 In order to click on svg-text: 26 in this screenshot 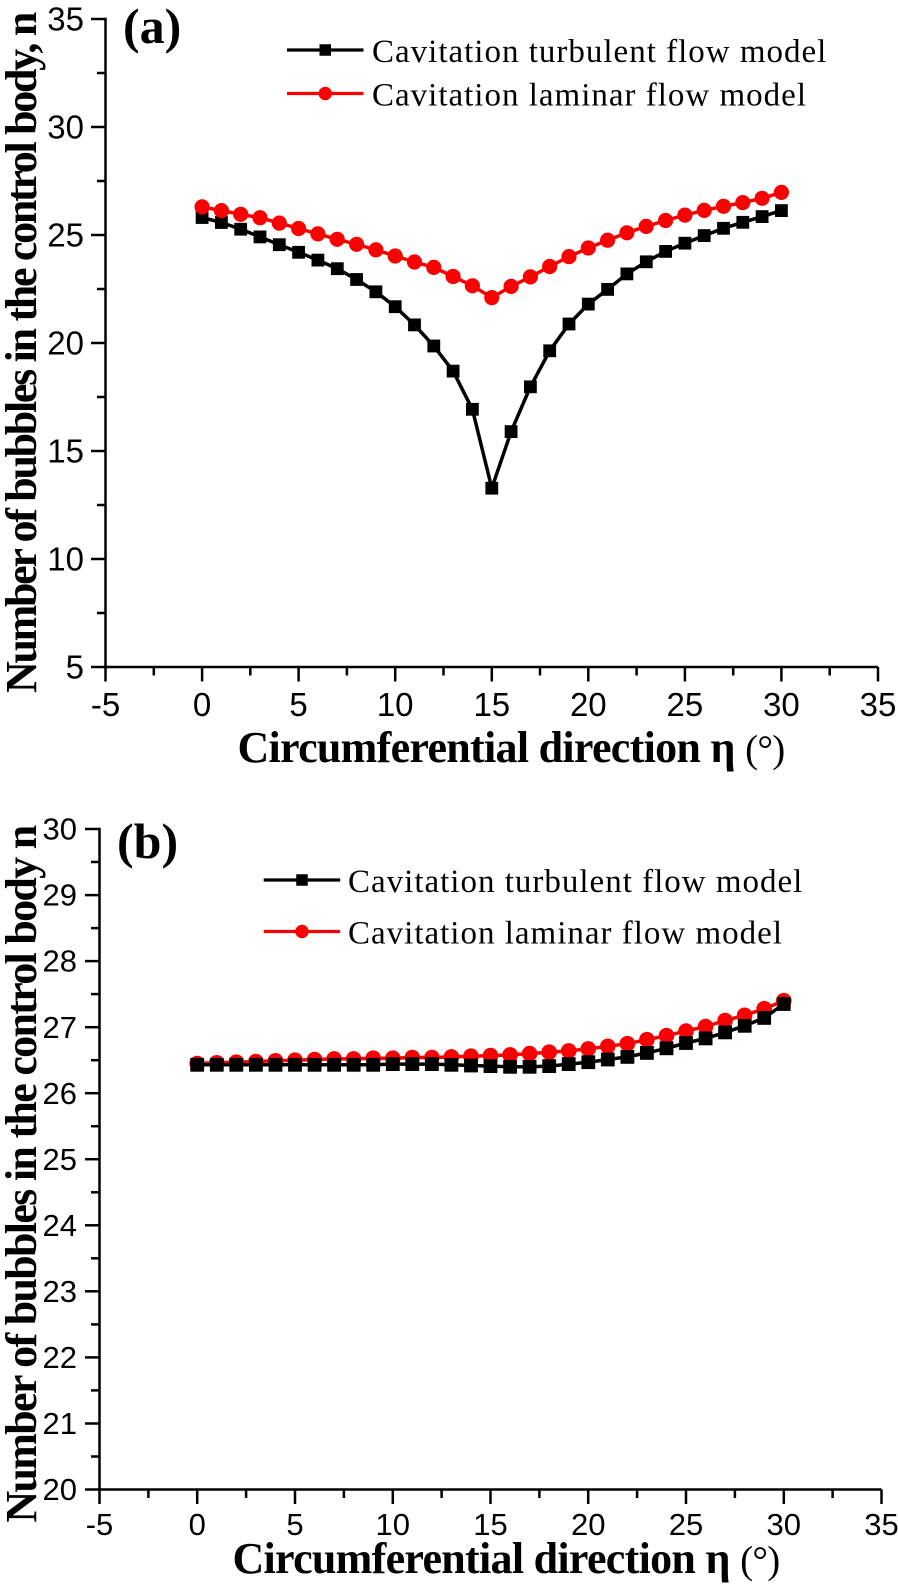, I will do `click(60, 1093)`.